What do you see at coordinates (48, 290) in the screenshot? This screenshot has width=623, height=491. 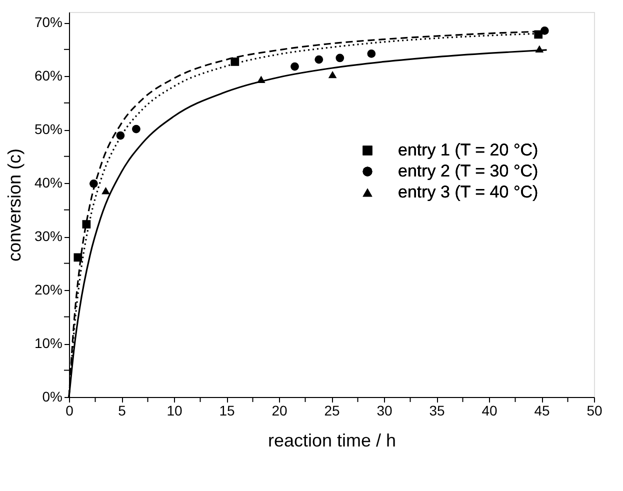 I see `y-tick-label: 20%` at bounding box center [48, 290].